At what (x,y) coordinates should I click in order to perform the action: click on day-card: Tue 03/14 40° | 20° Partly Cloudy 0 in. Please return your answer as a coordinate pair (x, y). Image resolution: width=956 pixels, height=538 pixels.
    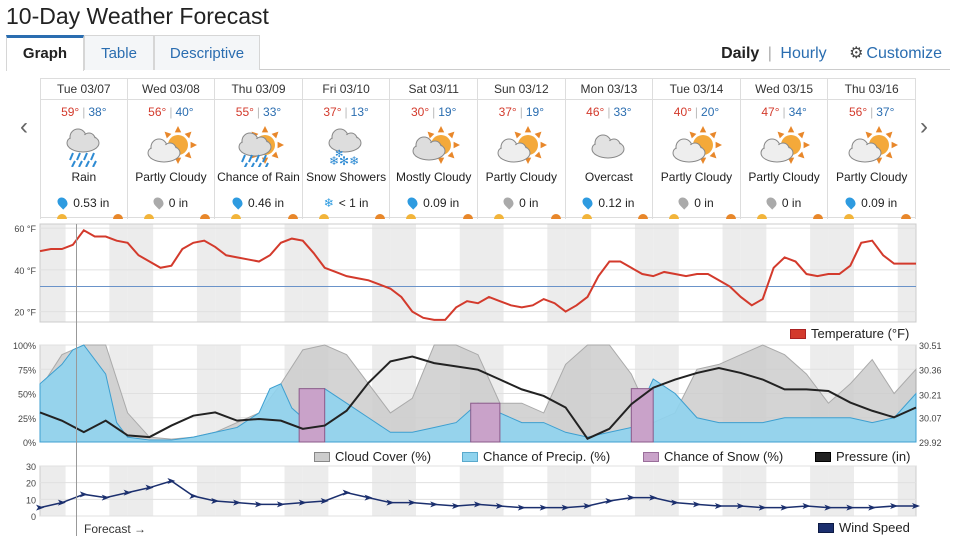
    Looking at the image, I should click on (697, 149).